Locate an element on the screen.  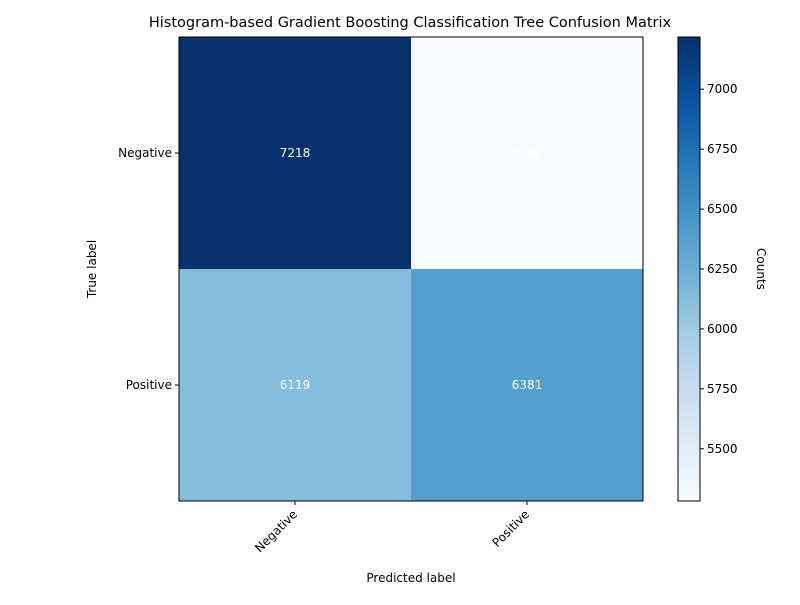
cell-value-label: 6119 is located at coordinates (295, 385).